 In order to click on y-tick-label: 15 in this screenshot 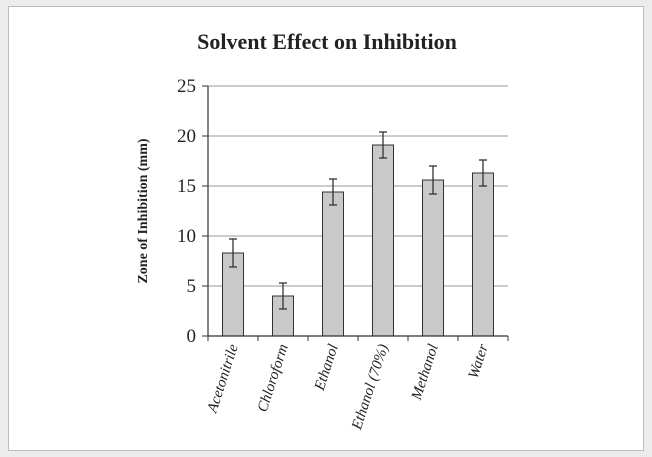, I will do `click(186, 186)`.